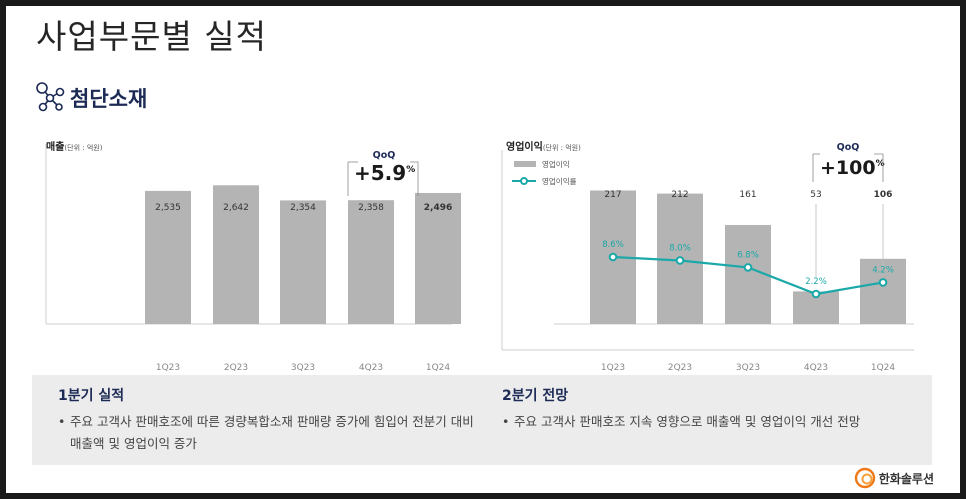  What do you see at coordinates (371, 208) in the screenshot?
I see `bar-value-label: 2,358` at bounding box center [371, 208].